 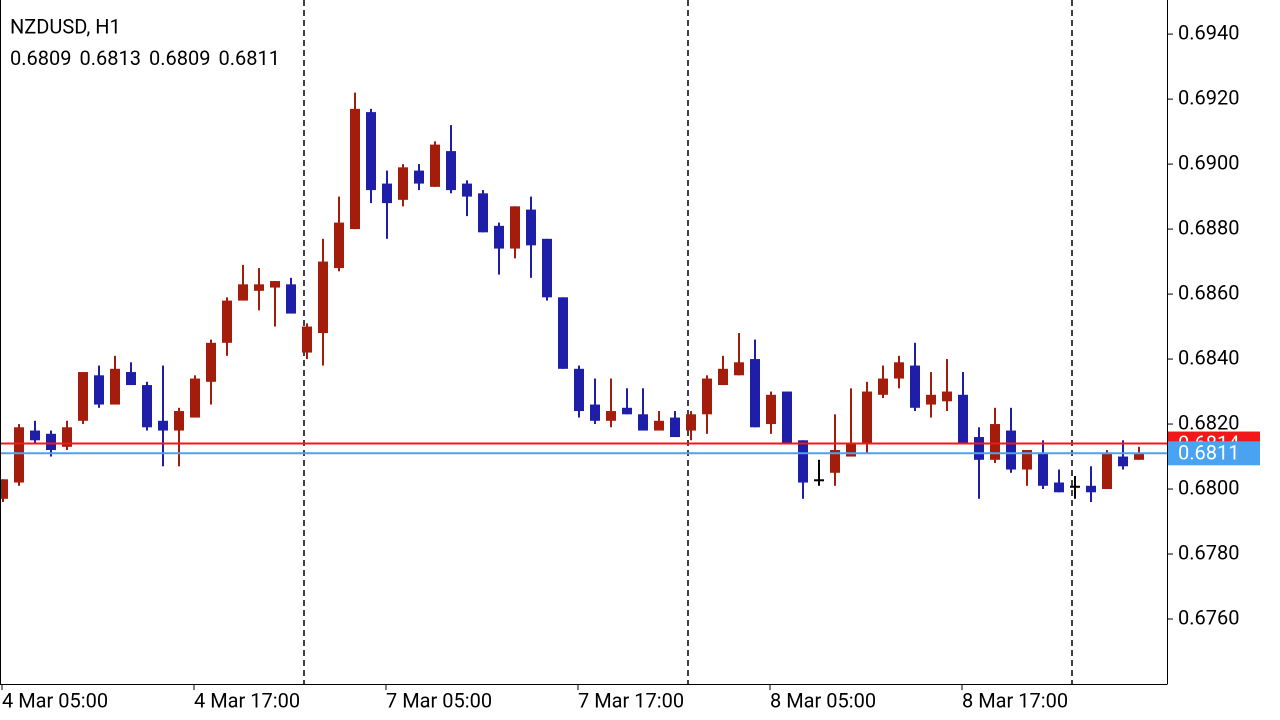 I want to click on bid-label: 0.6811, so click(x=1208, y=453).